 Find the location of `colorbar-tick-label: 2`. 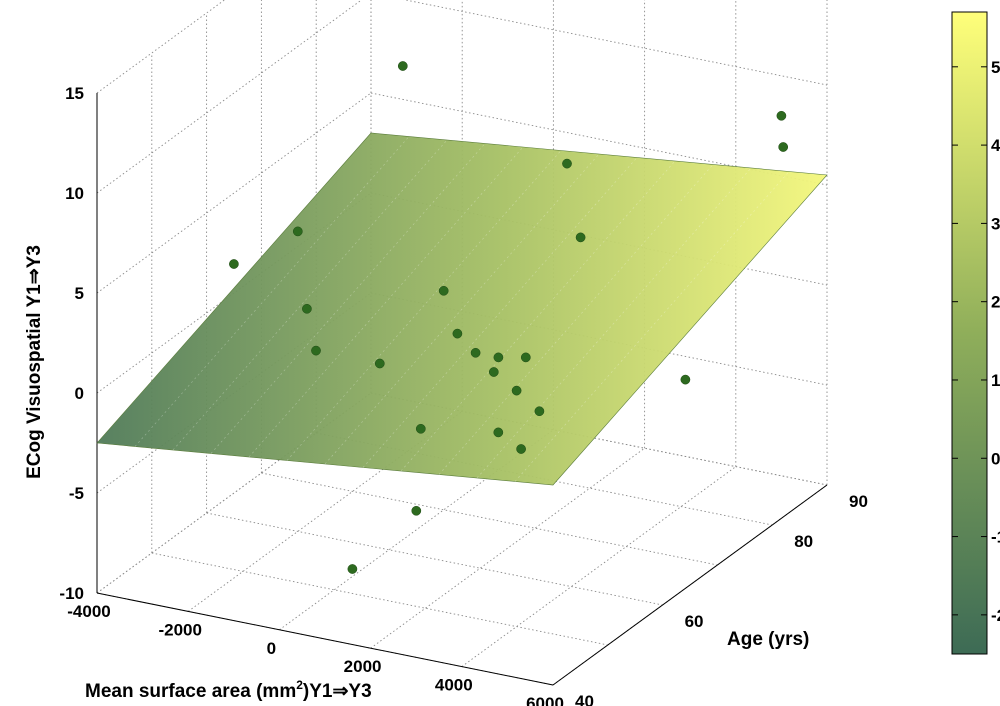

colorbar-tick-label: 2 is located at coordinates (995, 302).